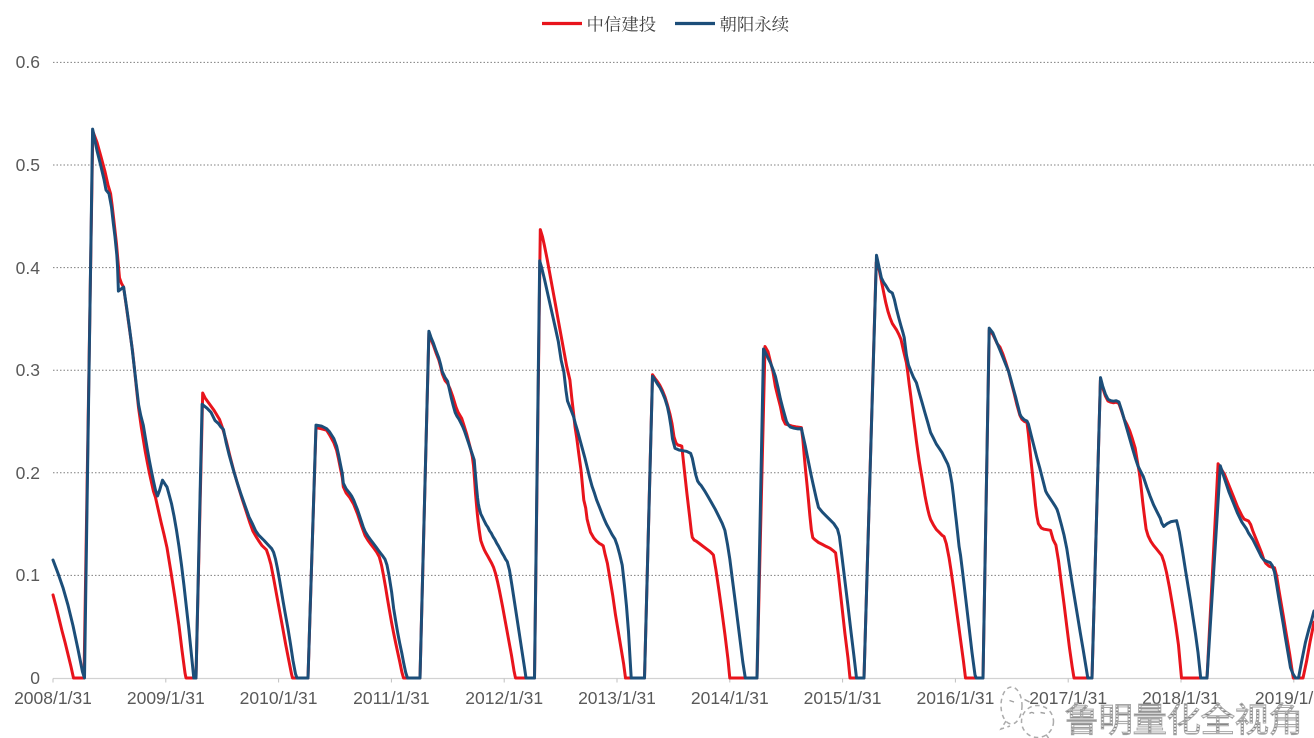 This screenshot has width=1314, height=738. Describe the element at coordinates (28, 165) in the screenshot. I see `svg-text: 0.5` at that location.